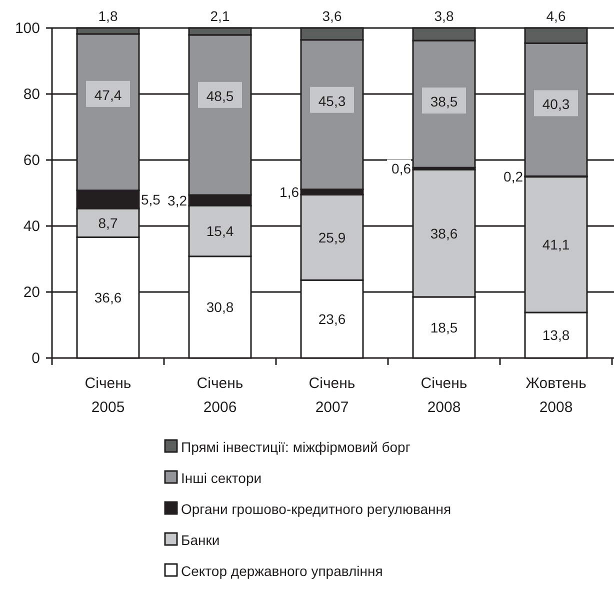 The width and height of the screenshot is (614, 608). Describe the element at coordinates (332, 395) in the screenshot. I see `x-tick-label: Січень 2007` at that location.